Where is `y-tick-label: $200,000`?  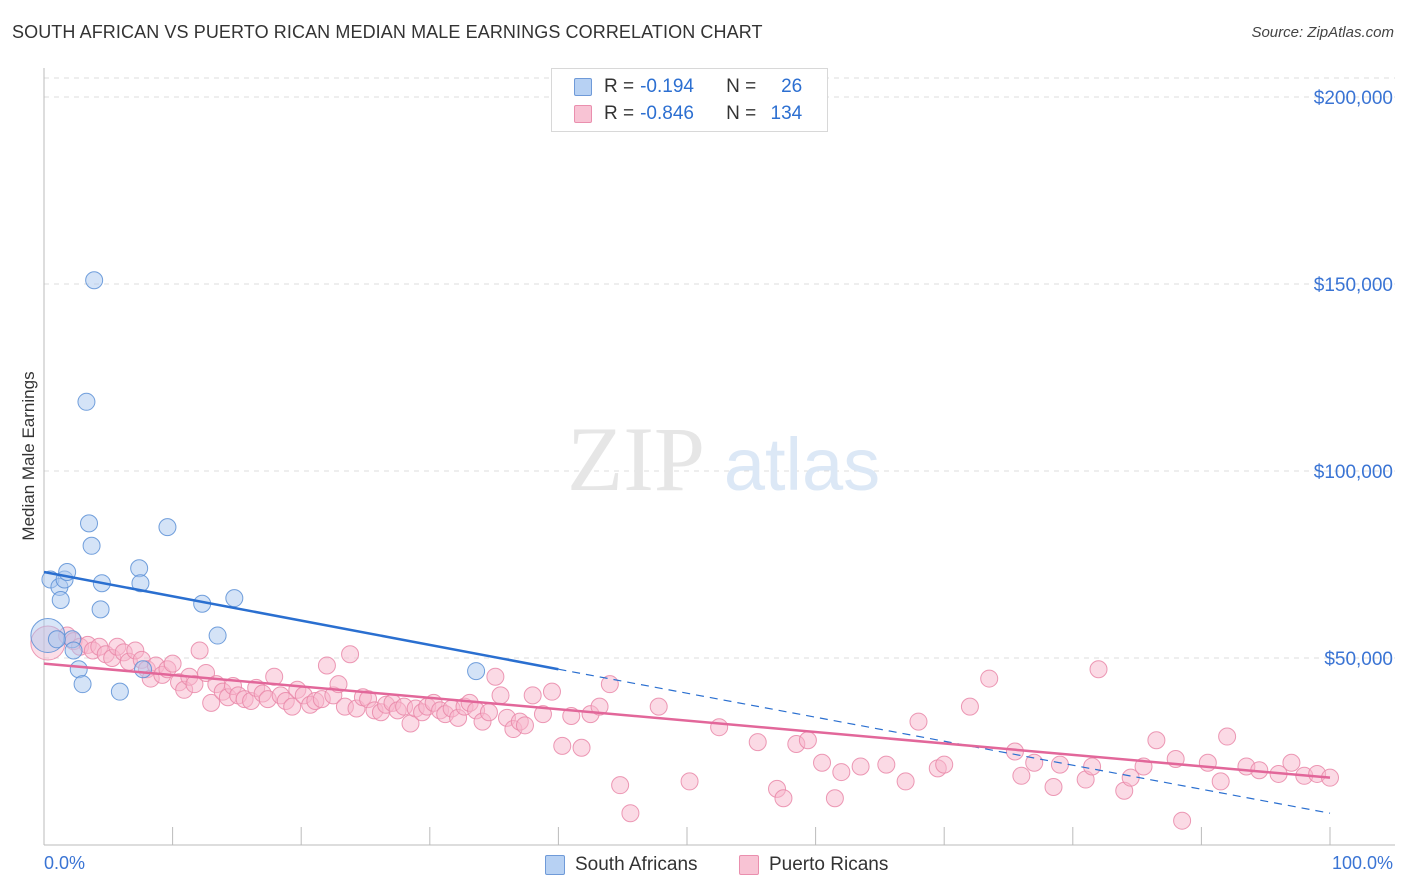 y-tick-label: $200,000 is located at coordinates (1353, 98).